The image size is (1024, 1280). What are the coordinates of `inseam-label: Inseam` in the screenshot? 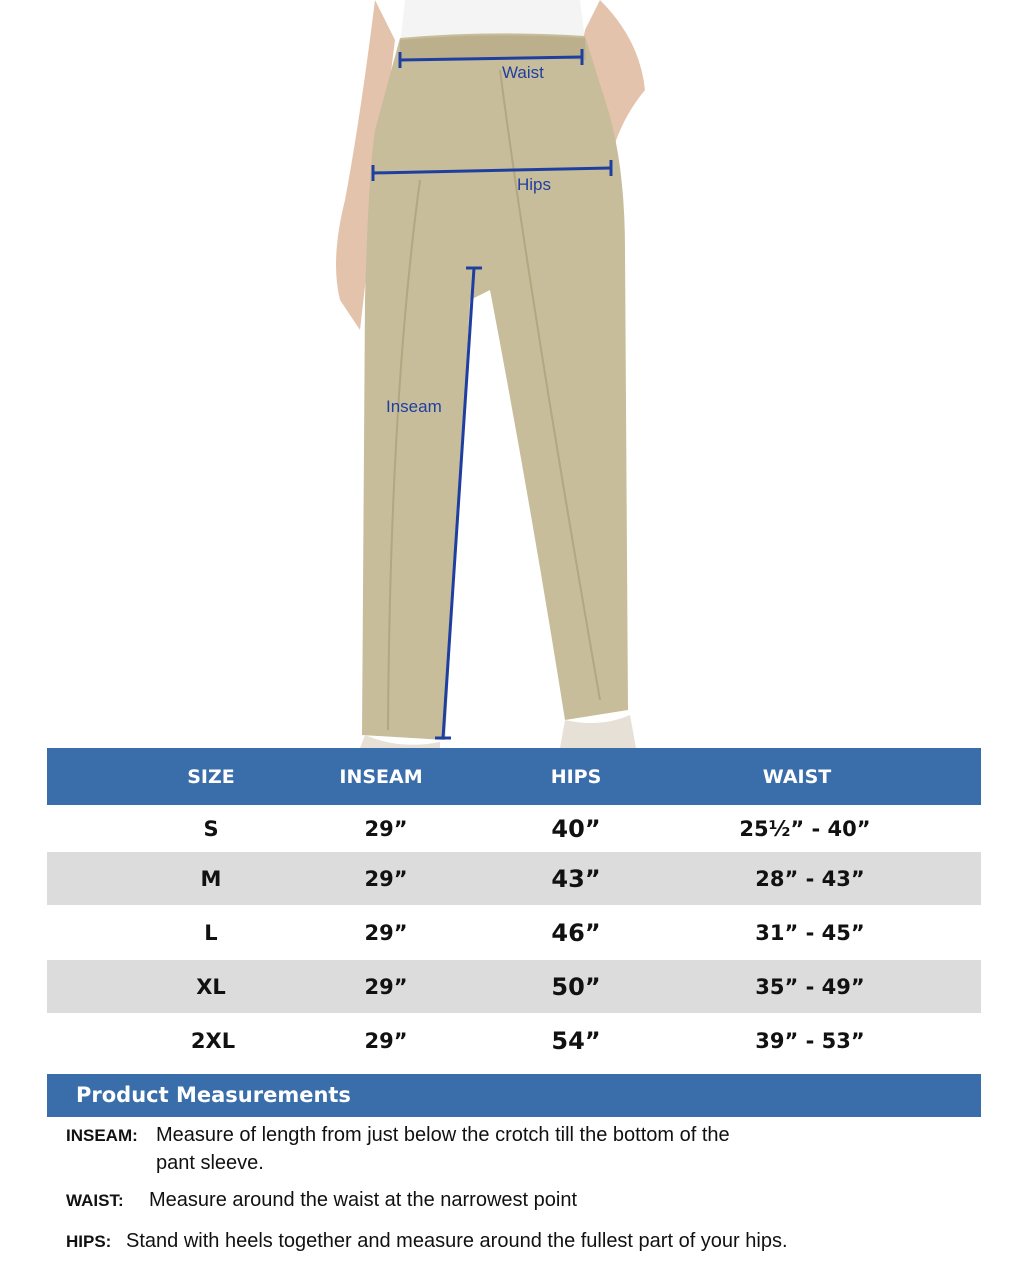 It's located at (414, 406).